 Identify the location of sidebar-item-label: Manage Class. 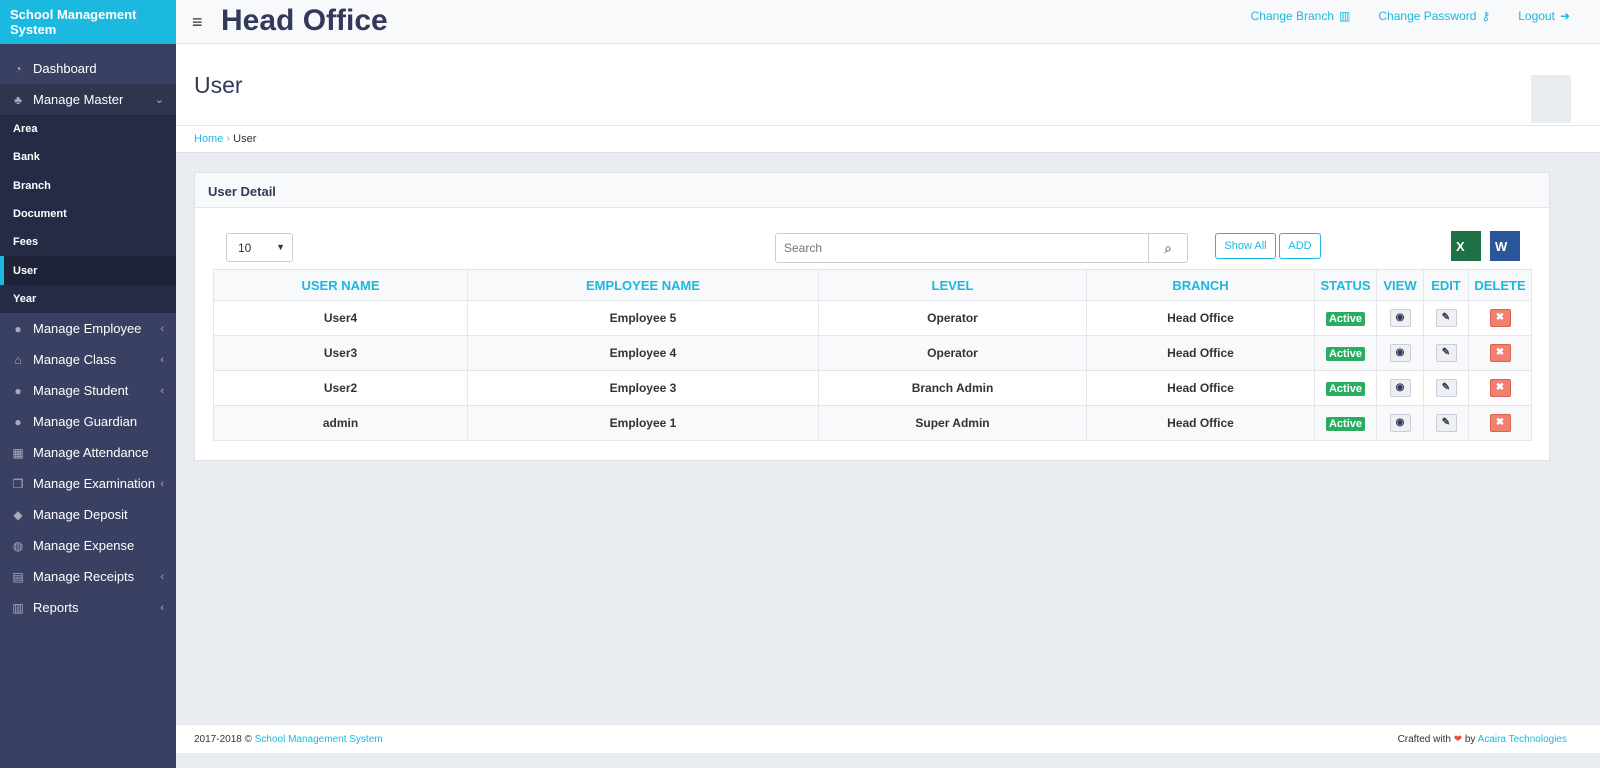
(75, 360).